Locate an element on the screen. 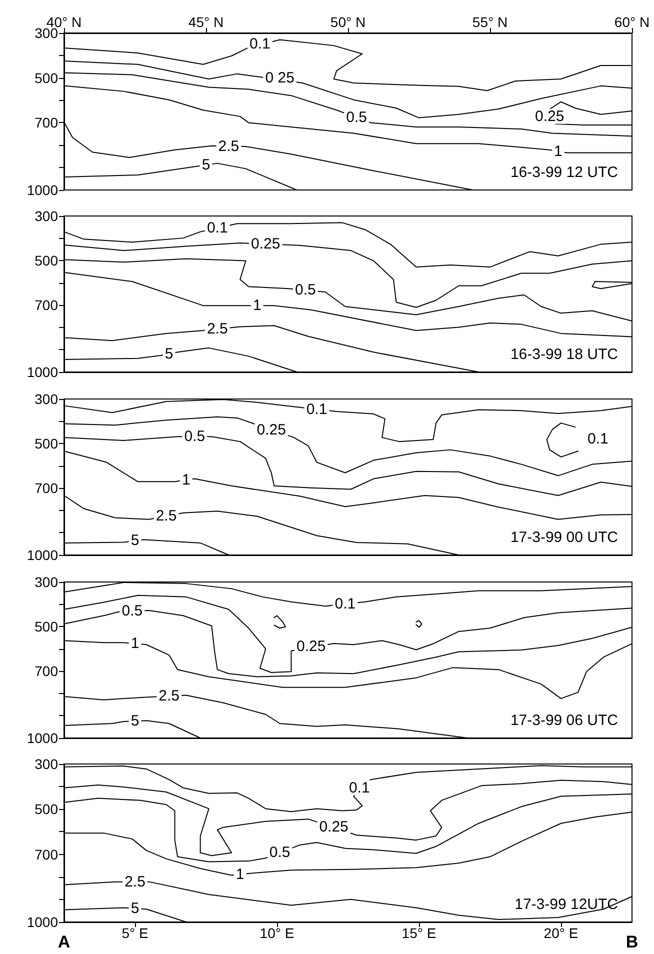  annotation: 16-3-99 18 UTC is located at coordinates (564, 354).